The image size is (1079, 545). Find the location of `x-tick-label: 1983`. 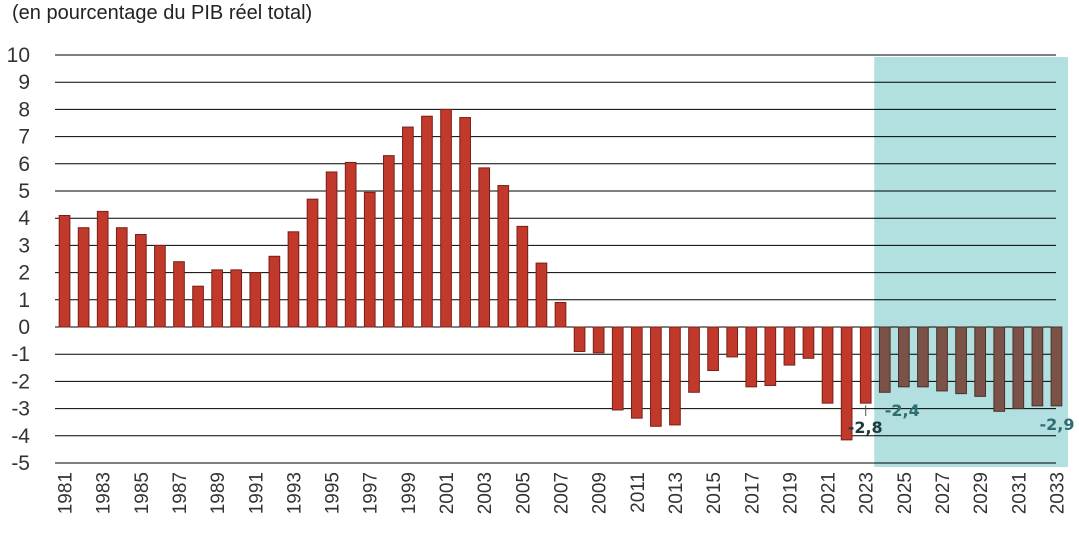

x-tick-label: 1983 is located at coordinates (104, 493).